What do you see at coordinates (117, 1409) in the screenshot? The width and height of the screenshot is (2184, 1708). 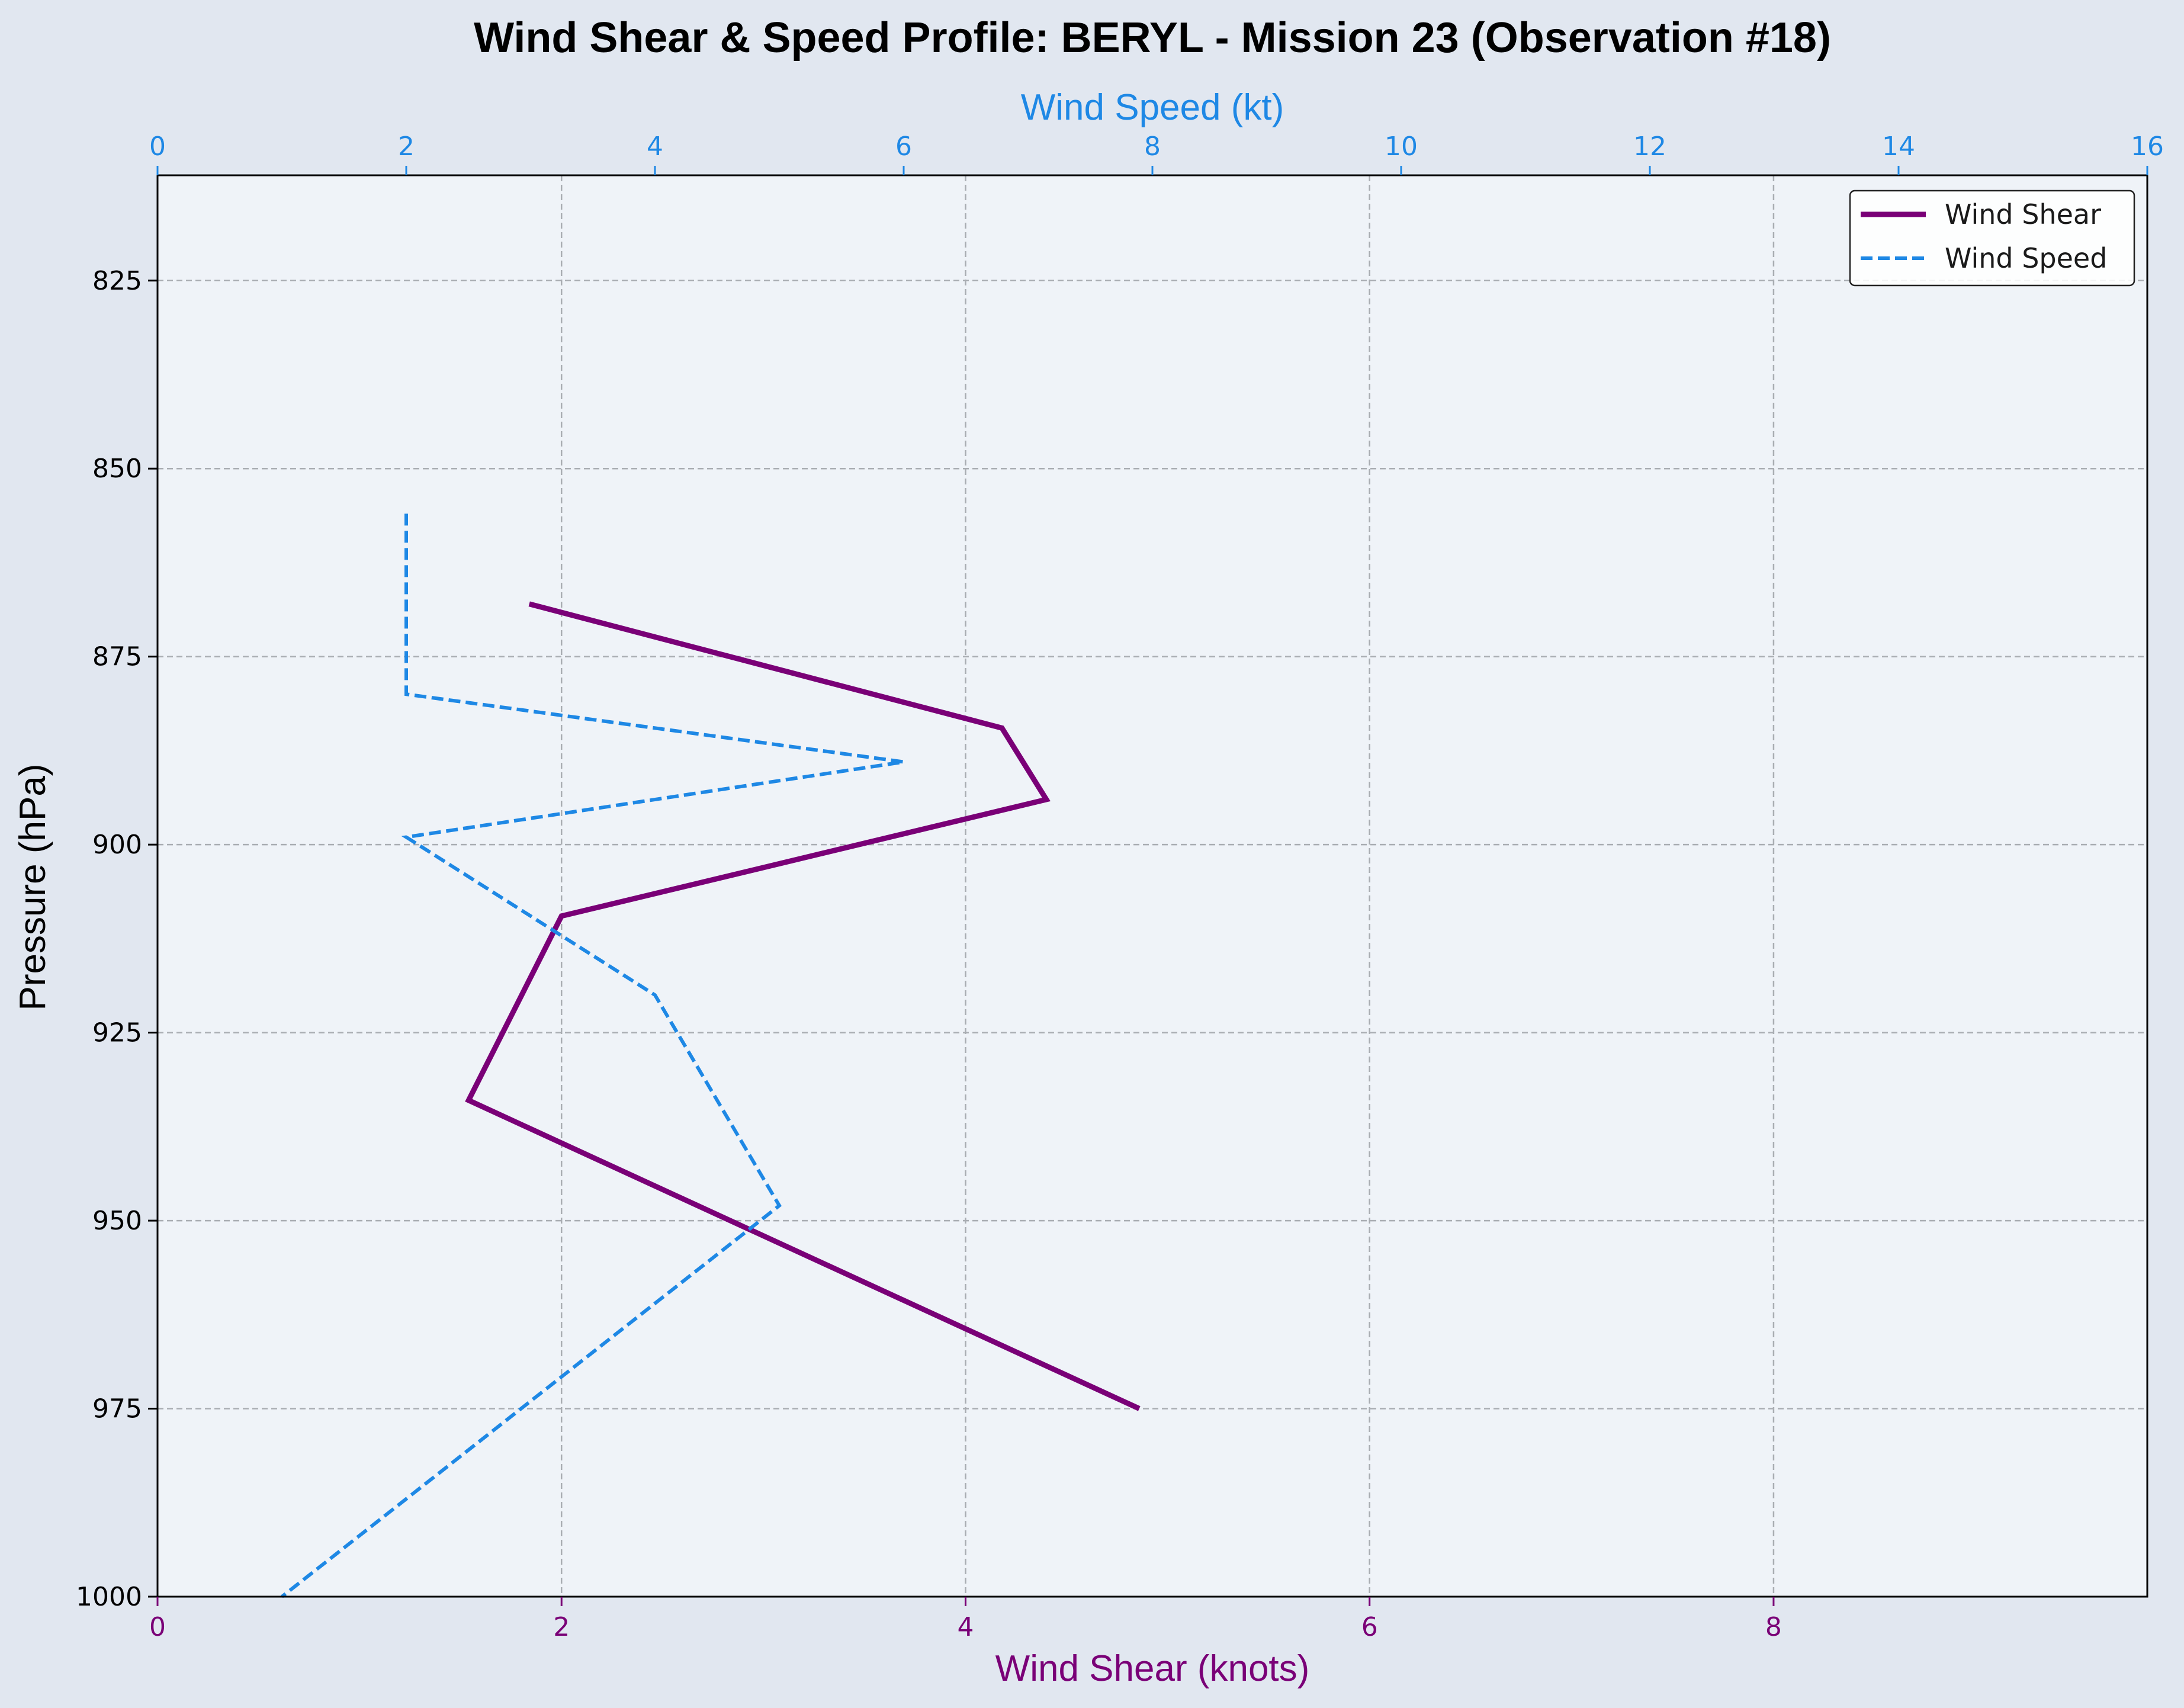 I see `y-tick-label: 975` at bounding box center [117, 1409].